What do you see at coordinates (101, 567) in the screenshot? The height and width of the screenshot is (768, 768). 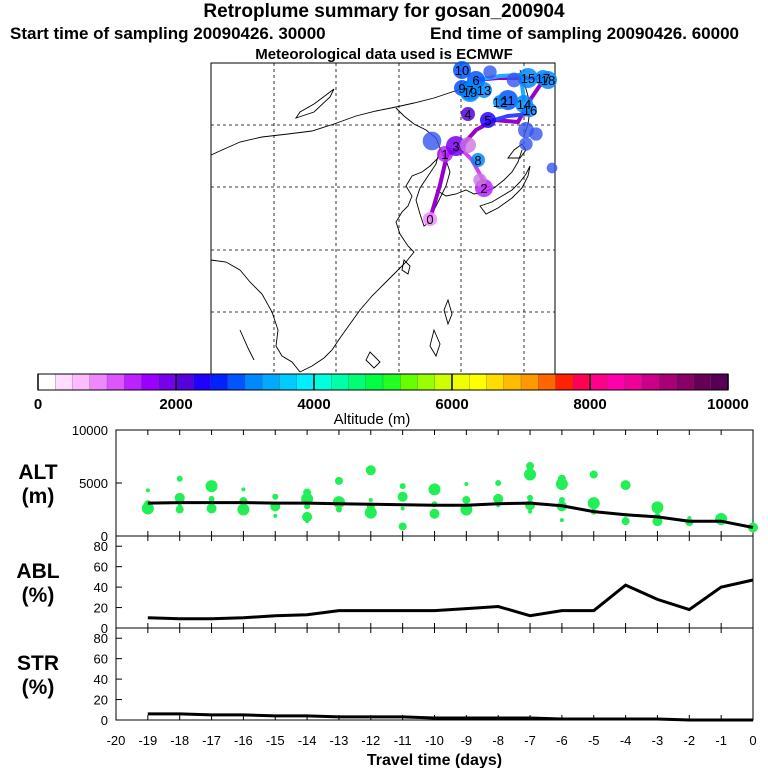 I see `y-tick-label: 60` at bounding box center [101, 567].